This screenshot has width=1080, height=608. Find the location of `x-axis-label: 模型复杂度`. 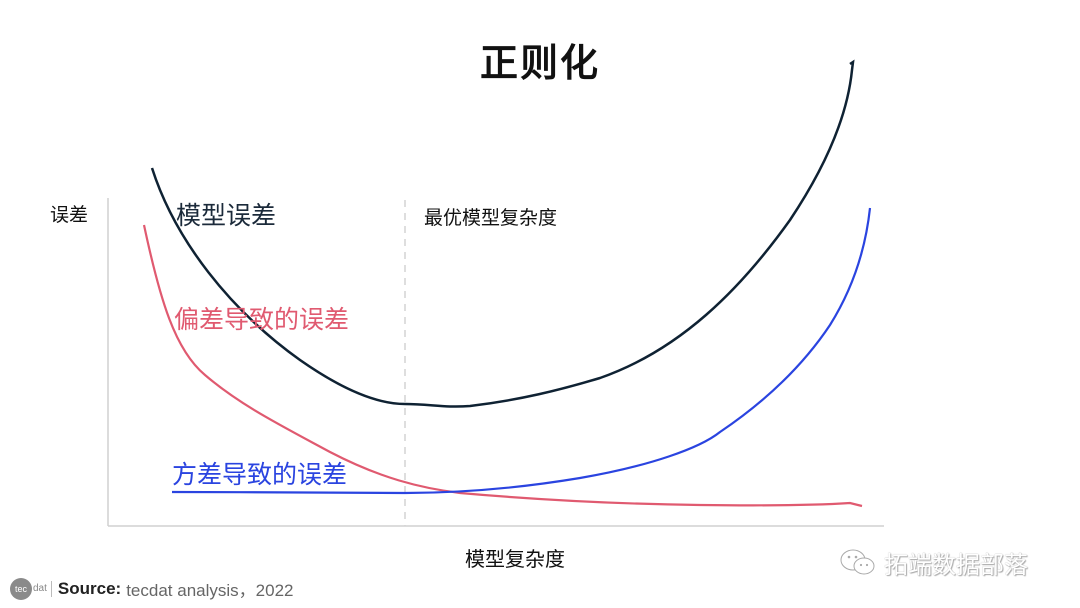

x-axis-label: 模型复杂度 is located at coordinates (515, 559).